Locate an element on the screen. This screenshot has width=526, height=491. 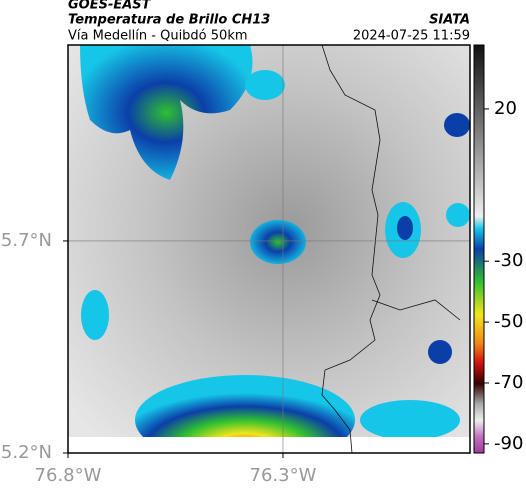
colorbar-tick-label: -30 is located at coordinates (508, 260).